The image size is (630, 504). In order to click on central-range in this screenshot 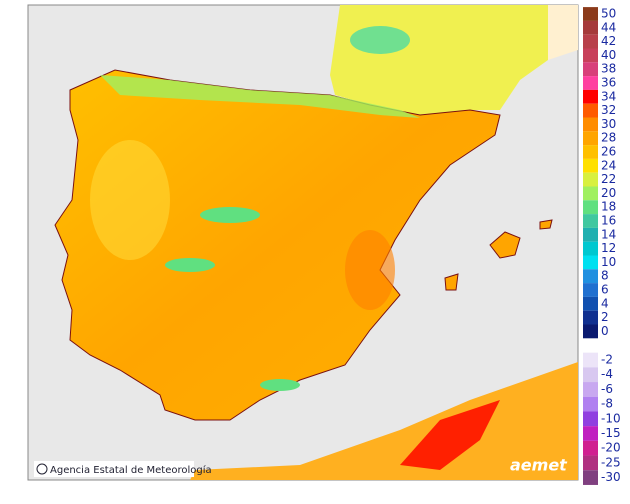, I will do `click(230, 215)`.